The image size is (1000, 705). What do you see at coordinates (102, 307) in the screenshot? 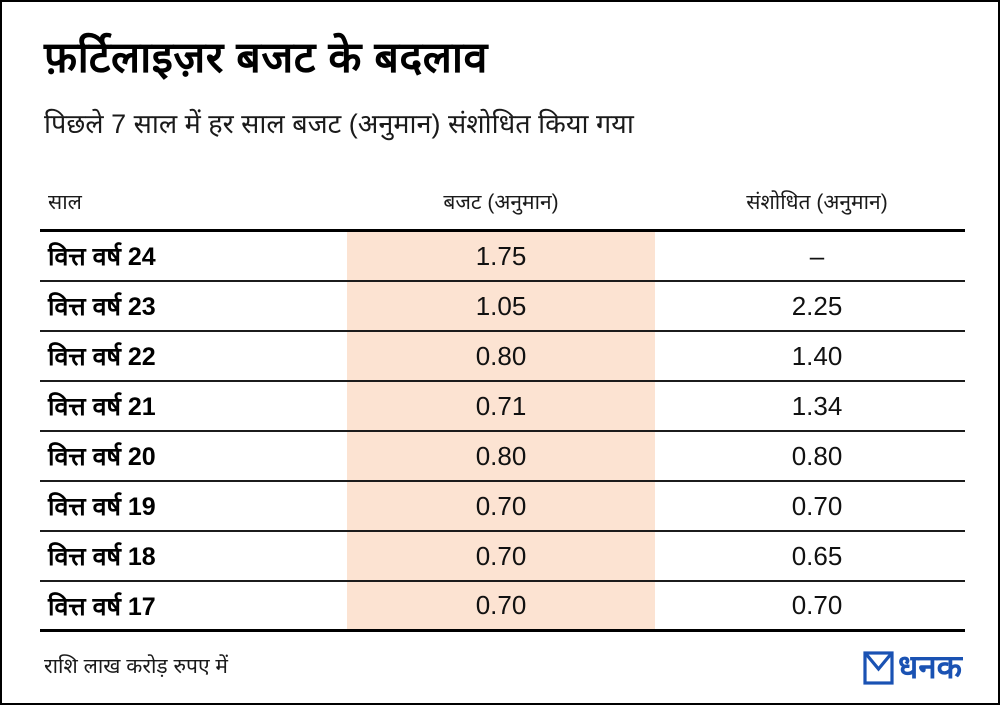
I see `year-cell: वित्त वर्ष 23` at bounding box center [102, 307].